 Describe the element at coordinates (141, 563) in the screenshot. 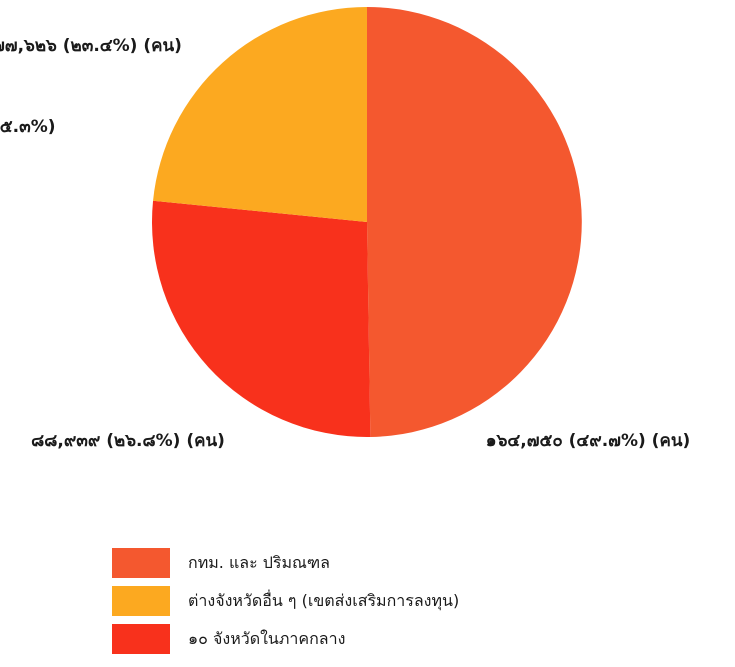

I see `legend-swatch-bangkok` at that location.